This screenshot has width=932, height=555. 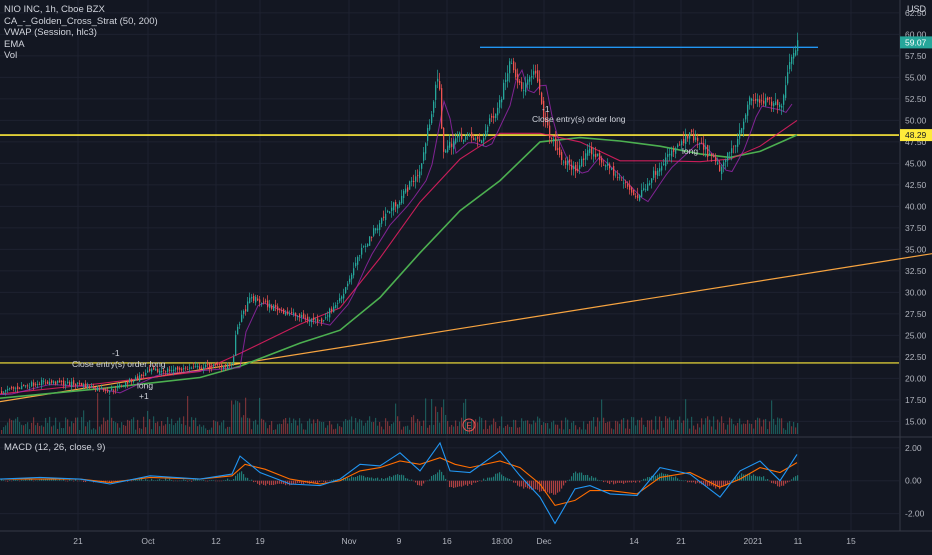 I want to click on indicator-ema: EMA, so click(x=14, y=44).